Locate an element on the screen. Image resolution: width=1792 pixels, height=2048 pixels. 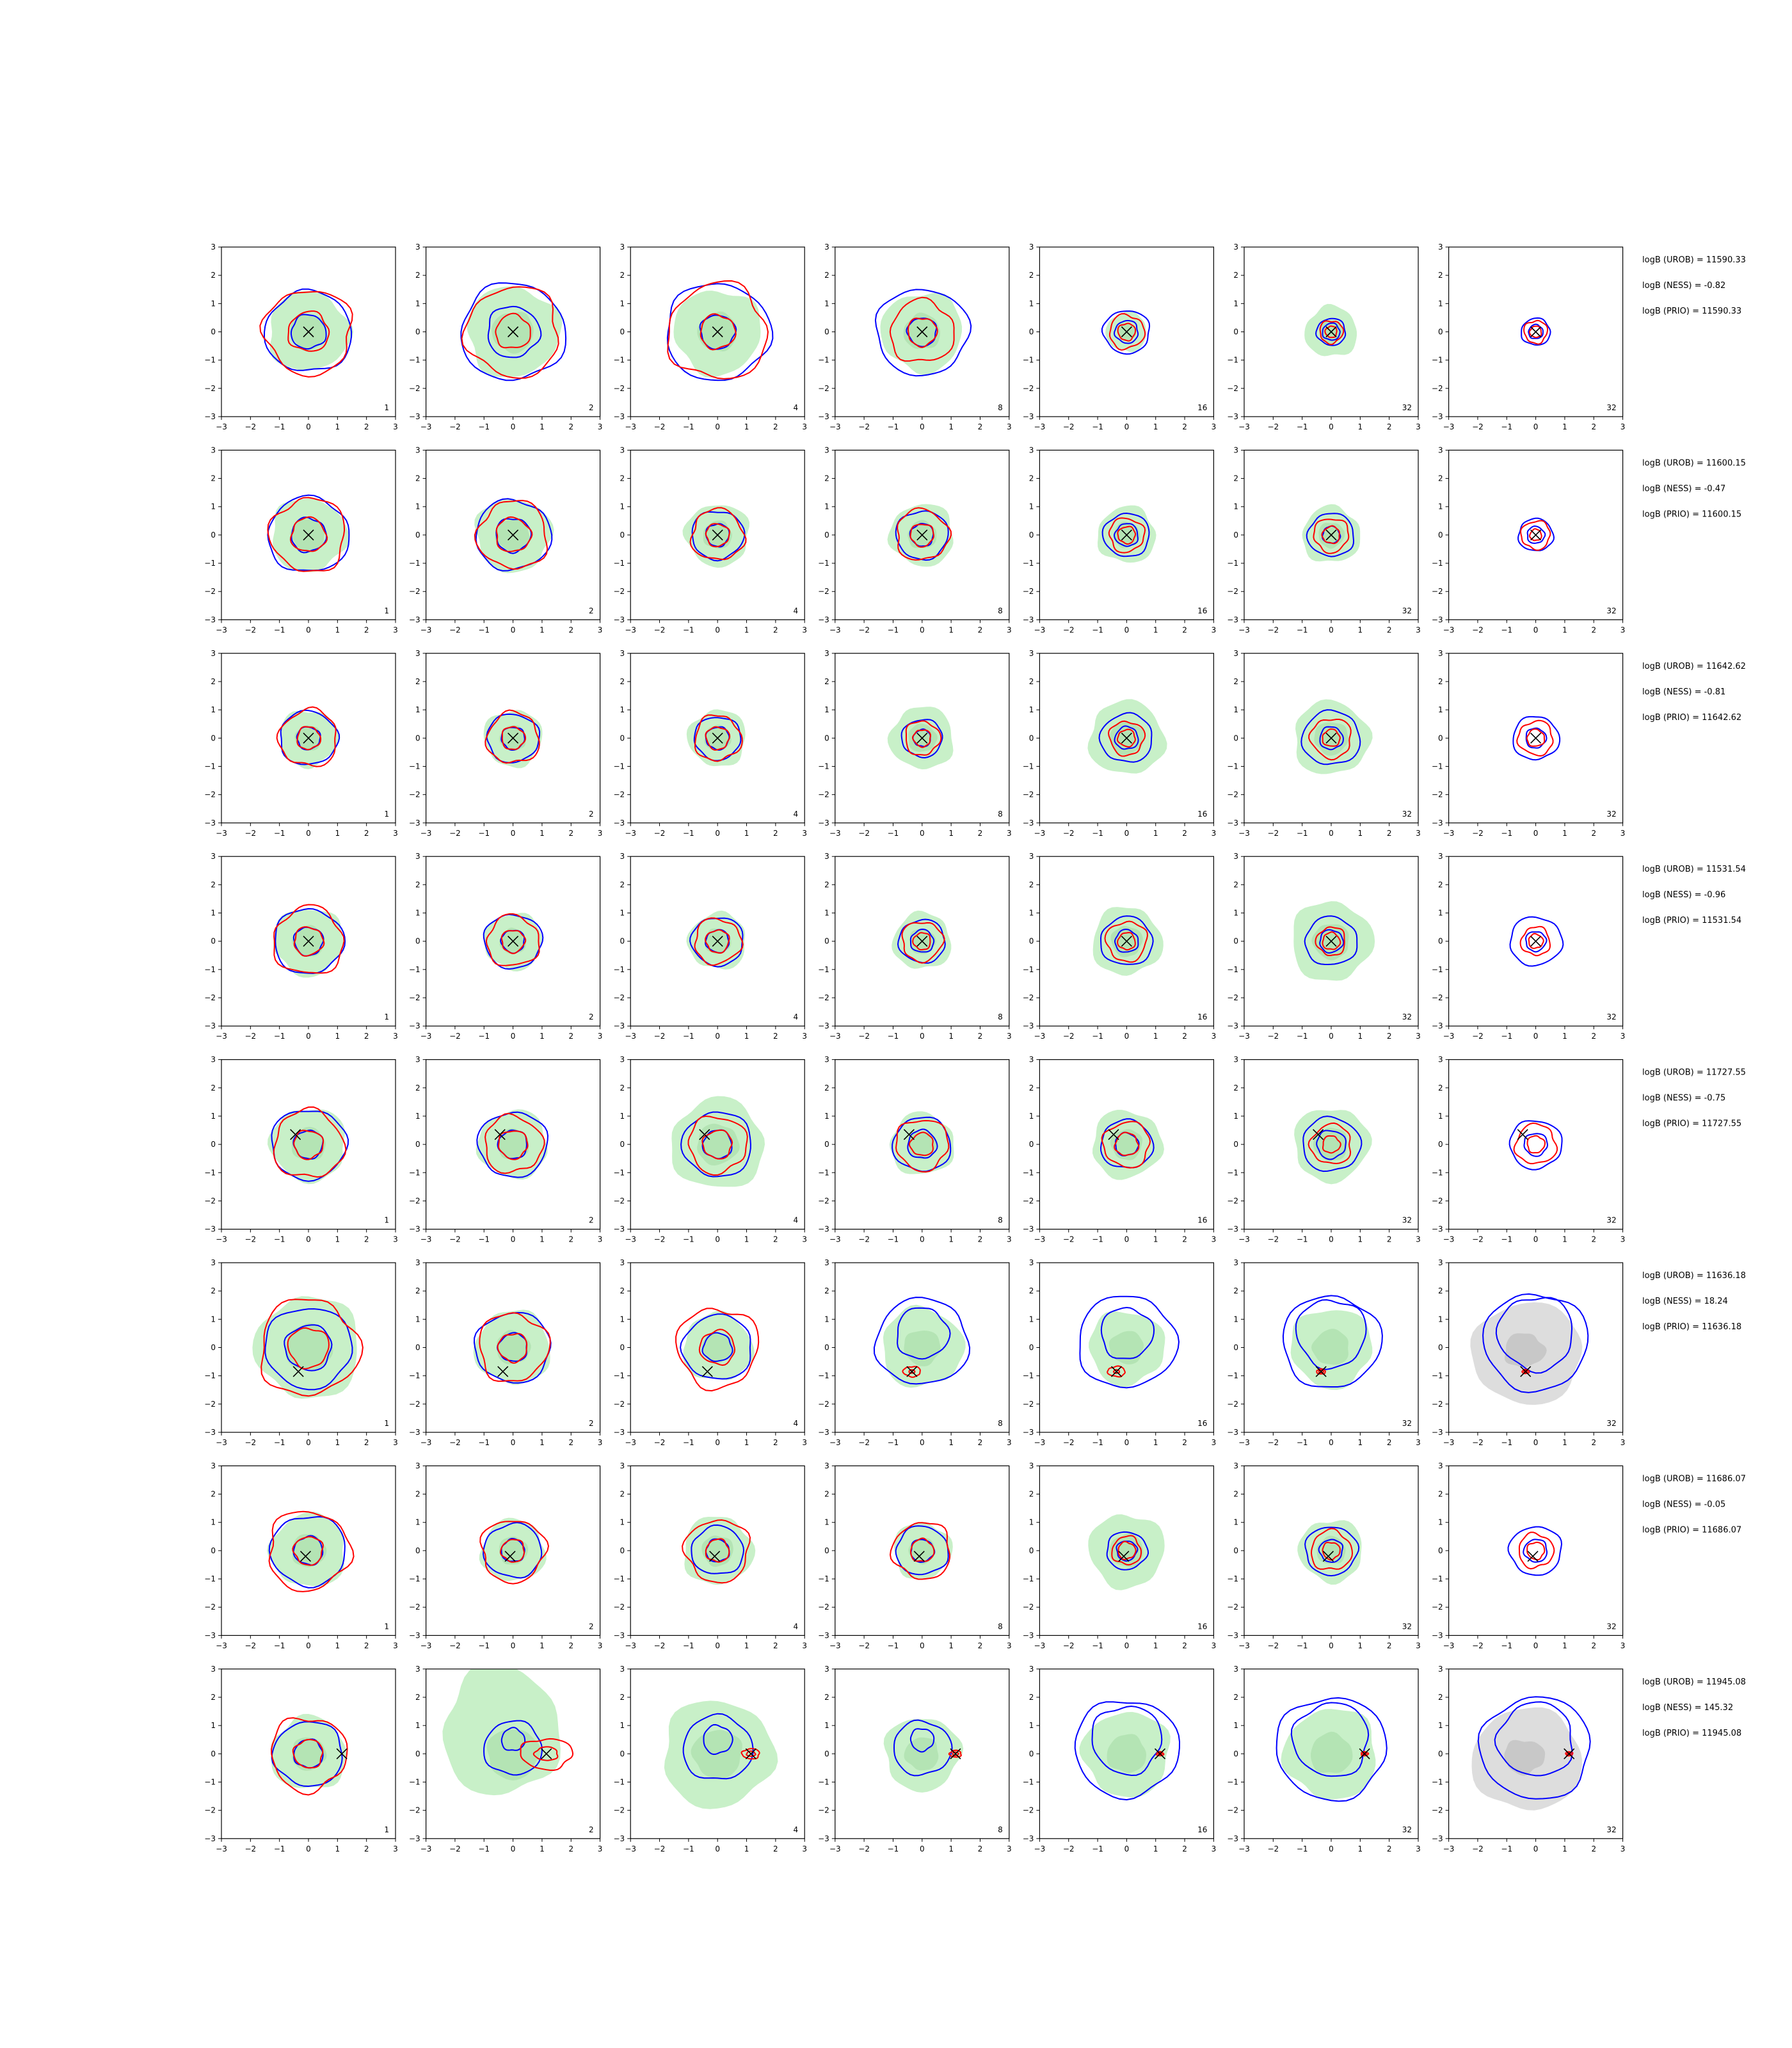
panel-r6-c3: −3 3 −2 2 −1 1 0 0 1 −1 2 −2 3 −3 4 is located at coordinates (710, 1352).